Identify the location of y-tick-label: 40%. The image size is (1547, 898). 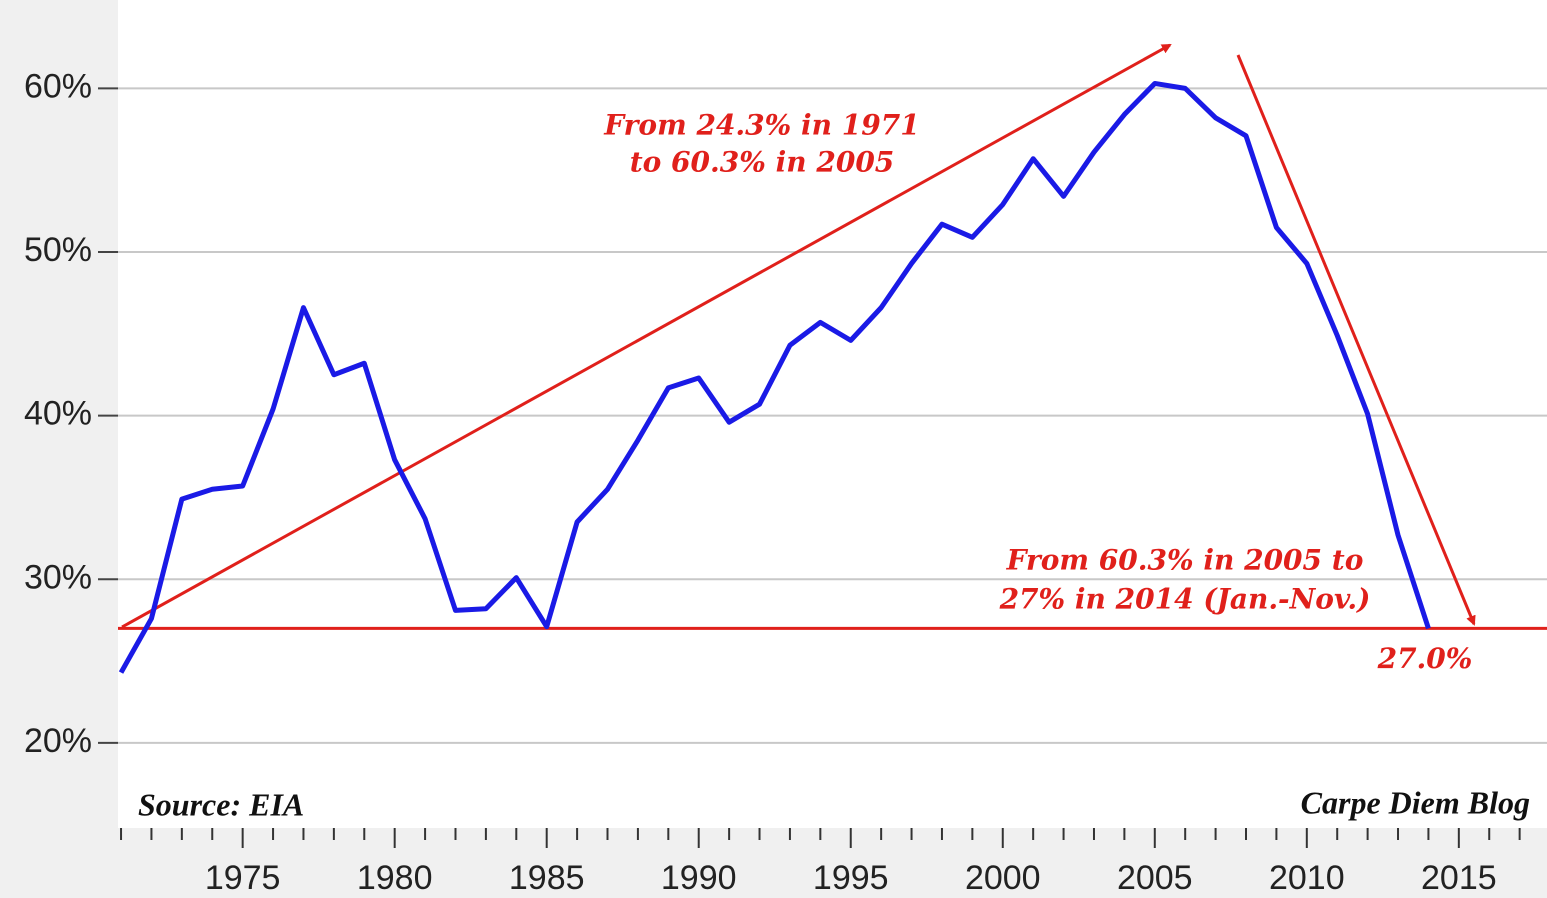
(58, 414).